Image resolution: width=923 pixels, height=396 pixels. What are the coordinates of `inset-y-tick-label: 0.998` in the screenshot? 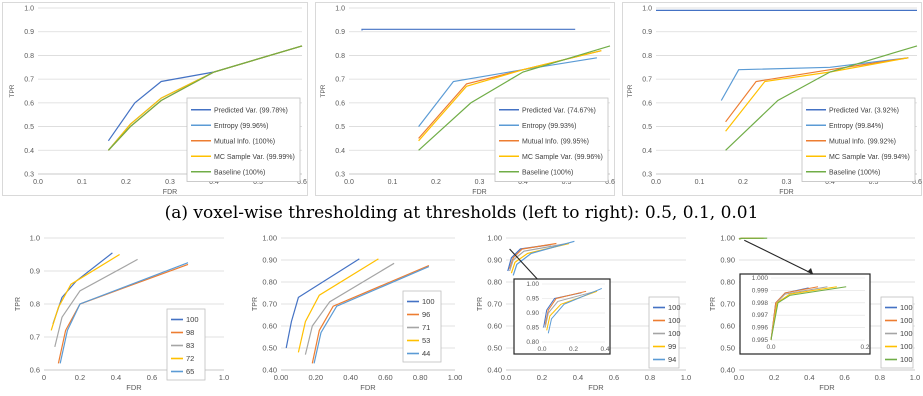 It's located at (760, 303).